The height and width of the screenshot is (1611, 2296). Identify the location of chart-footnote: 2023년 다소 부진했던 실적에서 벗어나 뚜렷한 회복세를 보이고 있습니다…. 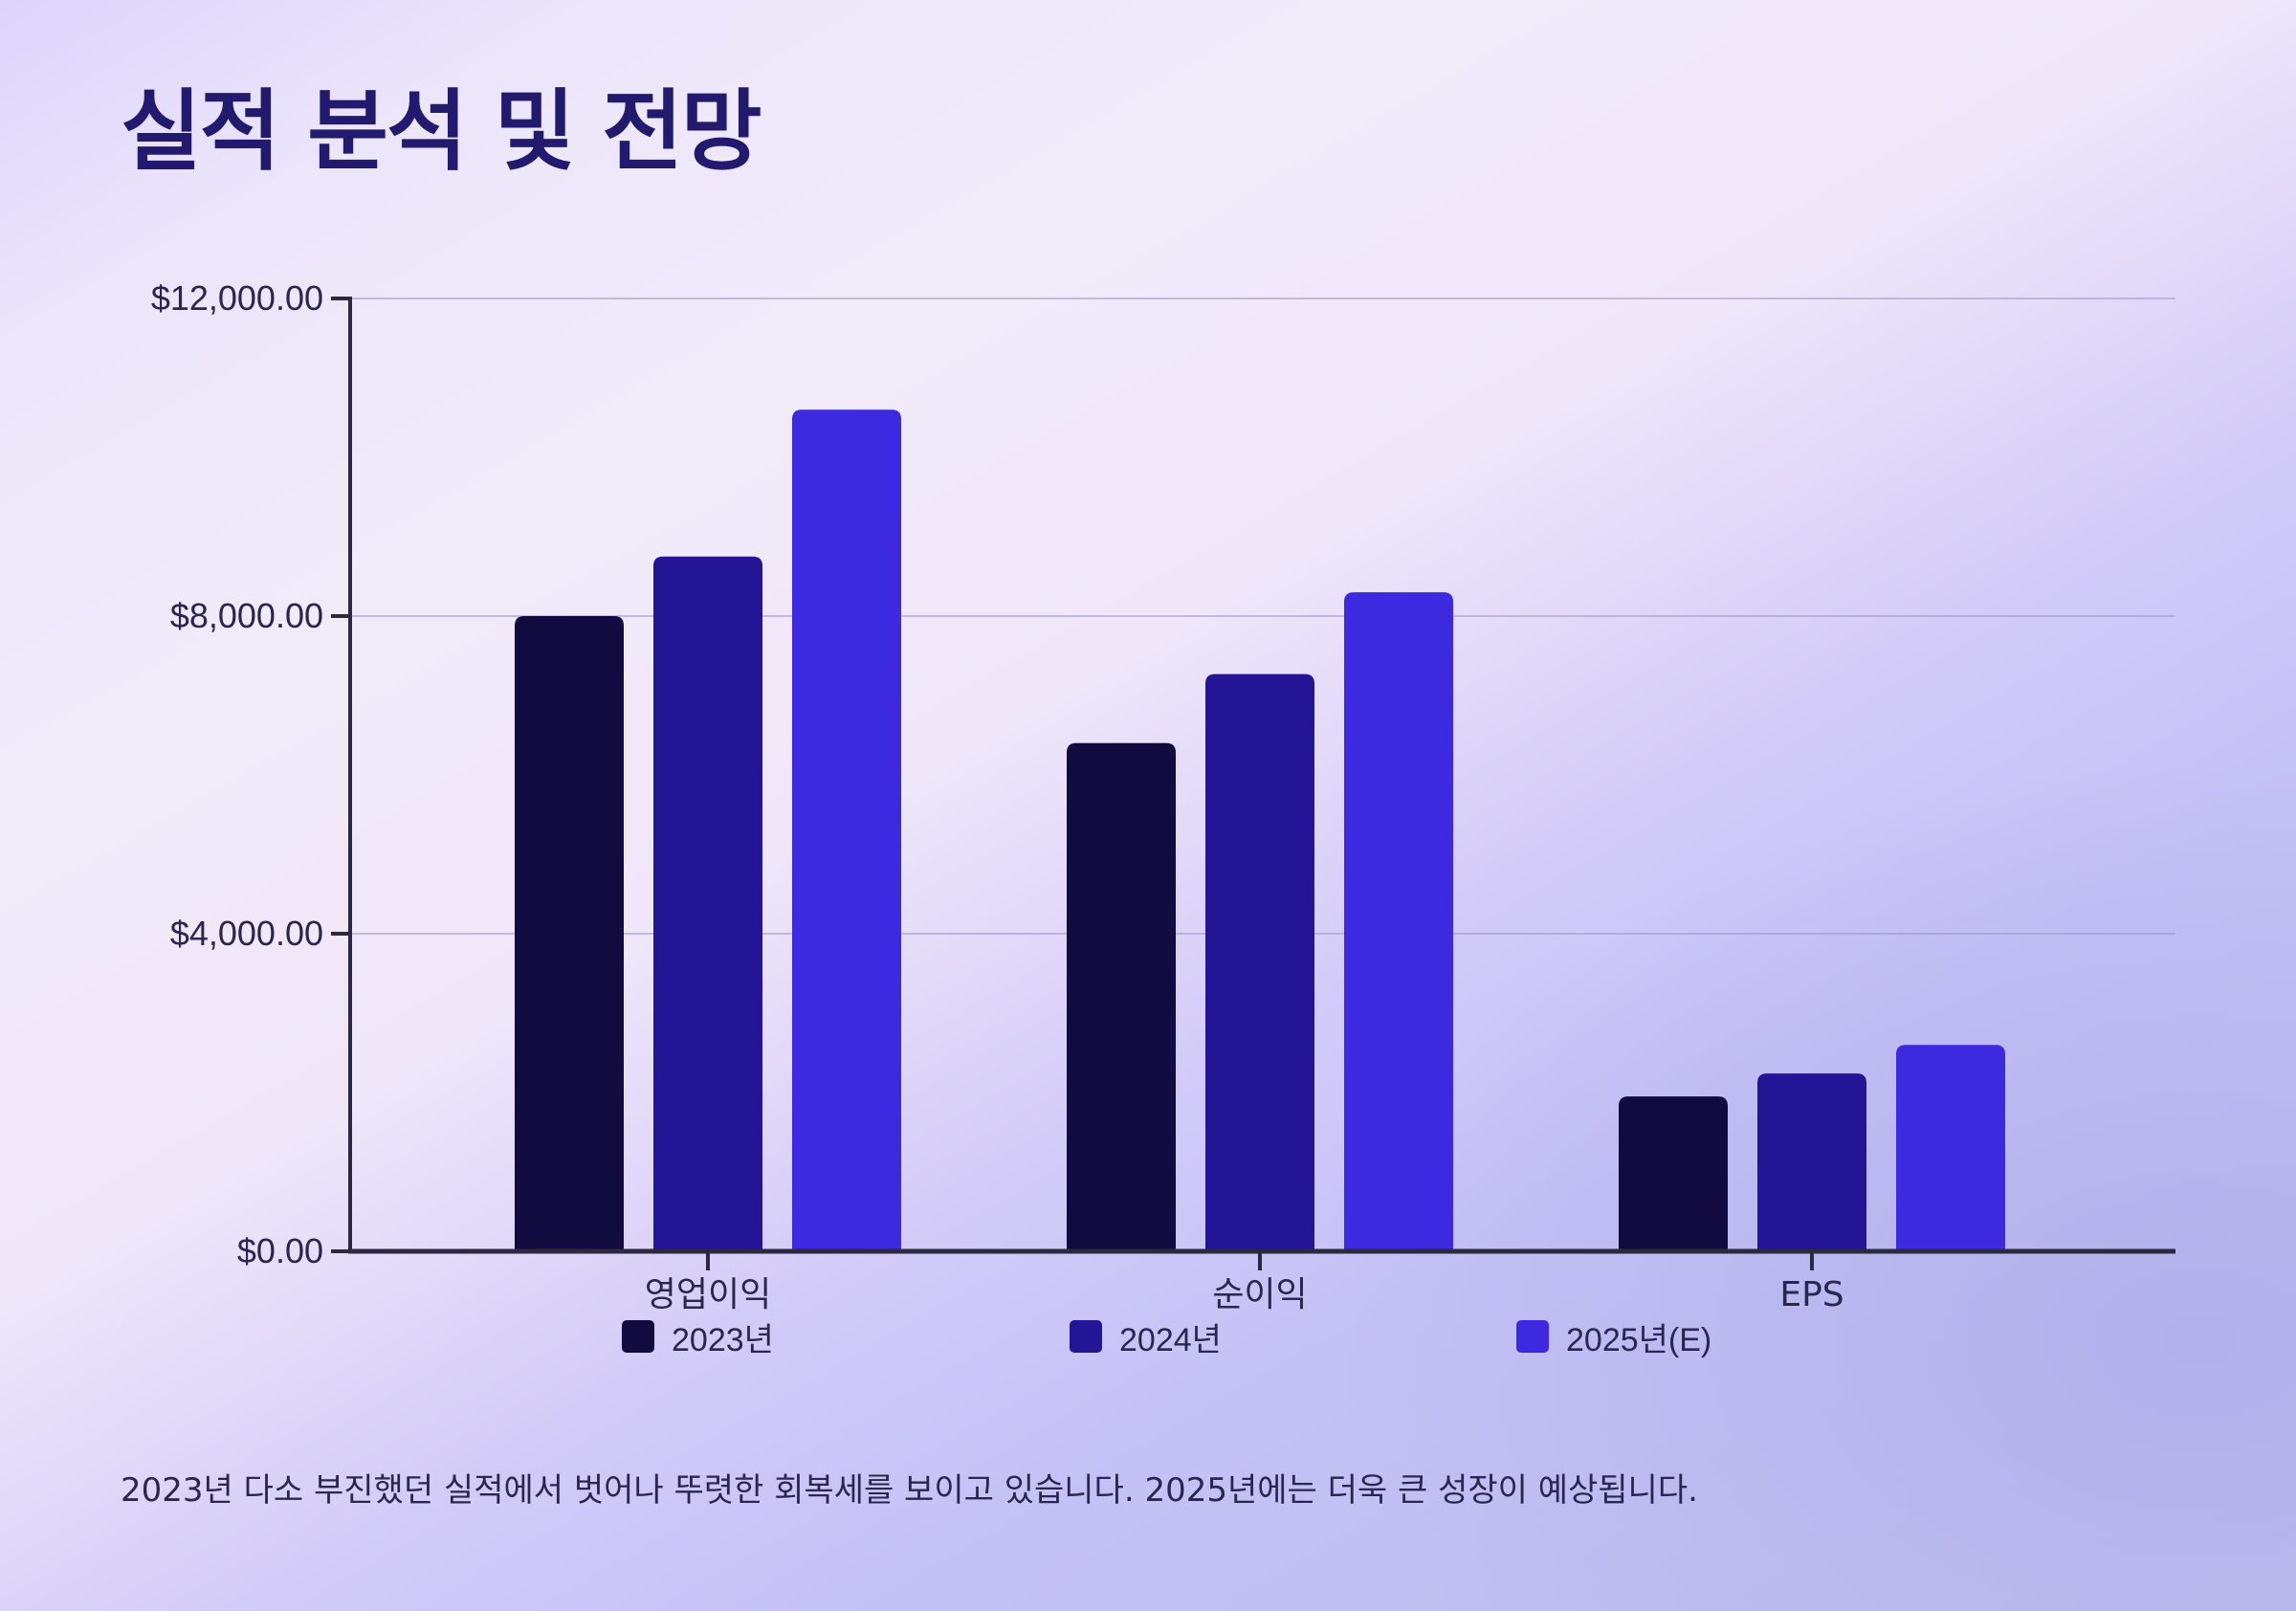
(910, 1491).